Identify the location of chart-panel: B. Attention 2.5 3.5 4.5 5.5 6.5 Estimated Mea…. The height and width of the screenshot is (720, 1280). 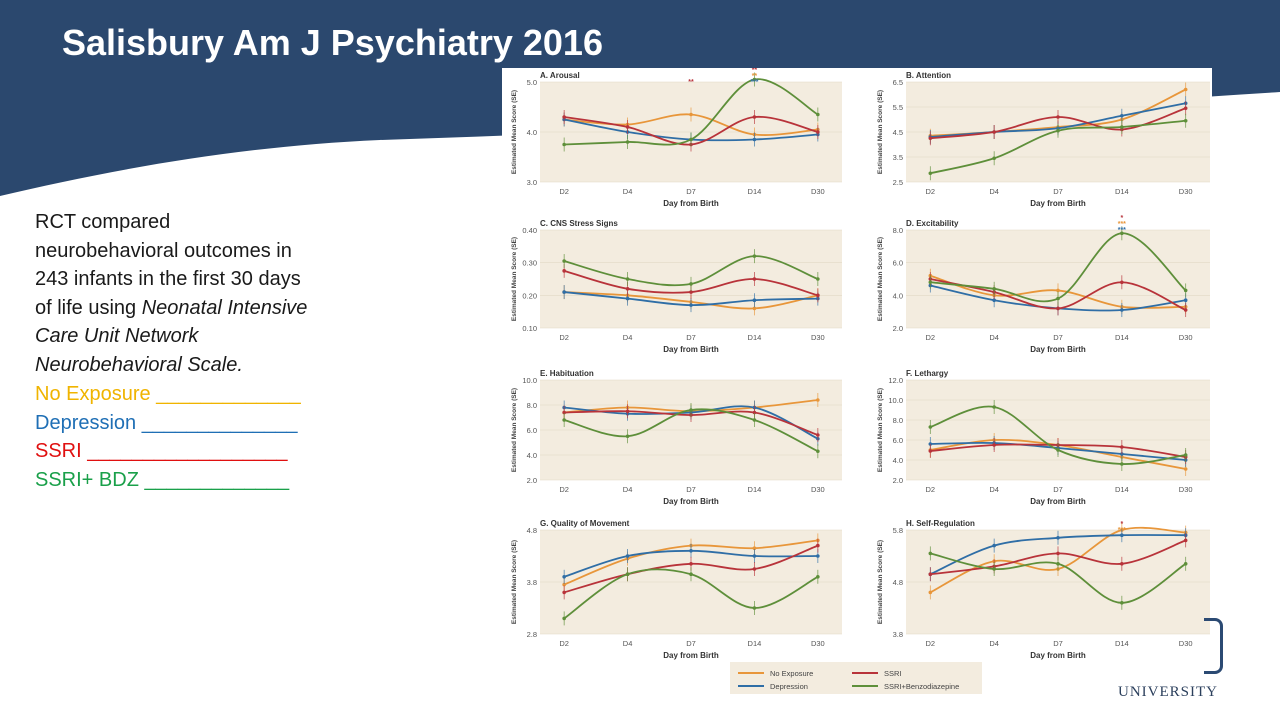
(1043, 139).